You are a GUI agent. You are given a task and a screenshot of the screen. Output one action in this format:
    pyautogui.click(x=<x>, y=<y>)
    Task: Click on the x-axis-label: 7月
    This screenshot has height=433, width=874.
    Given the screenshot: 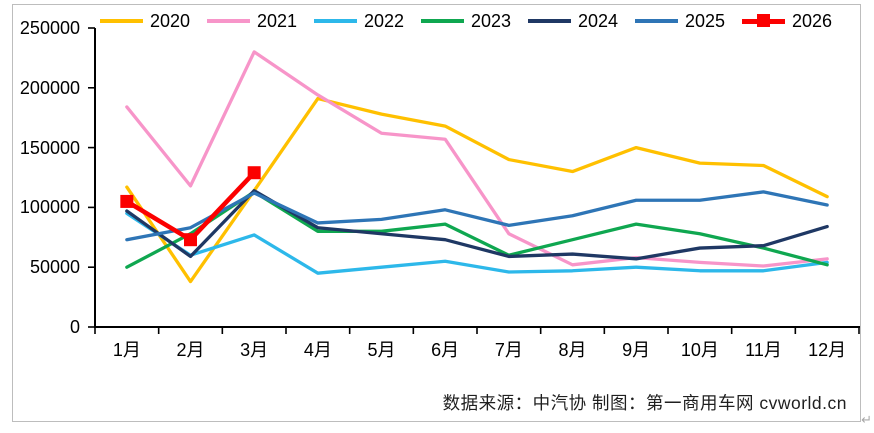 What is the action you would take?
    pyautogui.click(x=508, y=350)
    